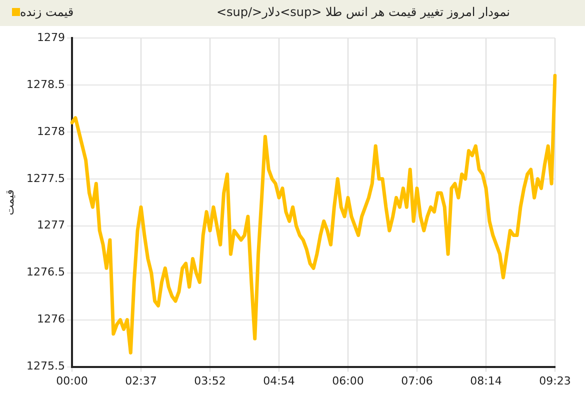  I want to click on chart-title: نمودار امروز تغییر قیمت هر انس طلا <sup>دلار</sup>, so click(363, 12).